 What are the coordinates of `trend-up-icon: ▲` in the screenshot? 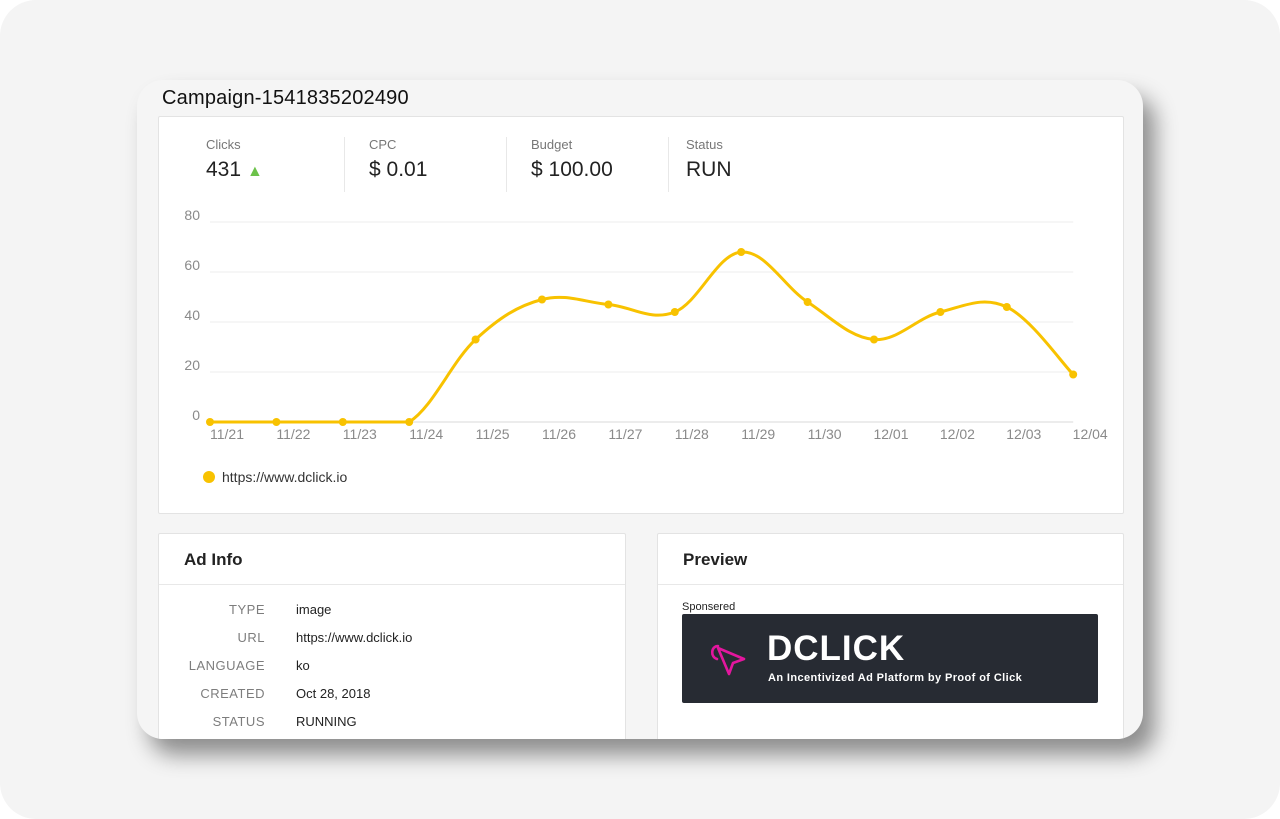 It's located at (255, 171).